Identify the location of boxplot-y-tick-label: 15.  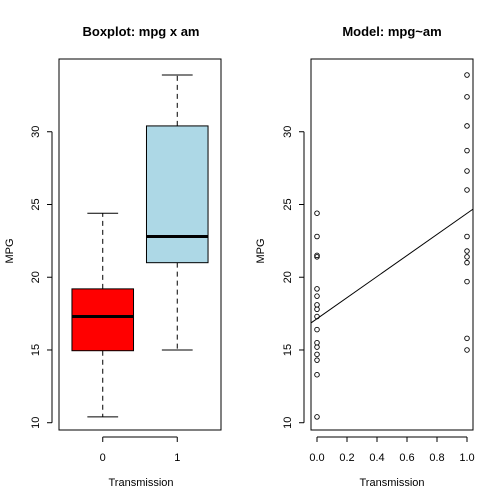
(36, 350).